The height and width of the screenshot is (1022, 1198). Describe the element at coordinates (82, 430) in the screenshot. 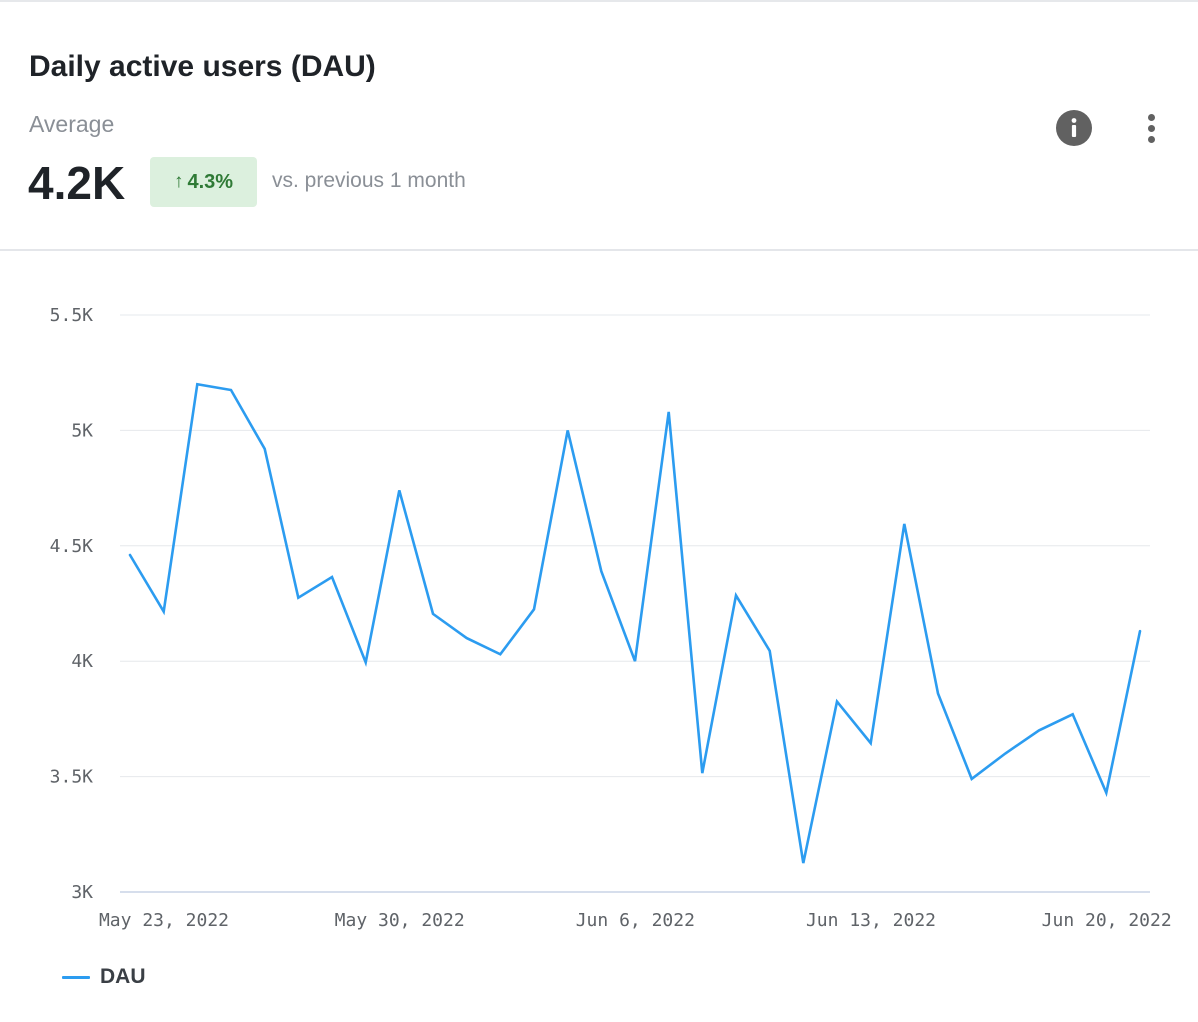

I see `y-tick-label: 5K` at that location.